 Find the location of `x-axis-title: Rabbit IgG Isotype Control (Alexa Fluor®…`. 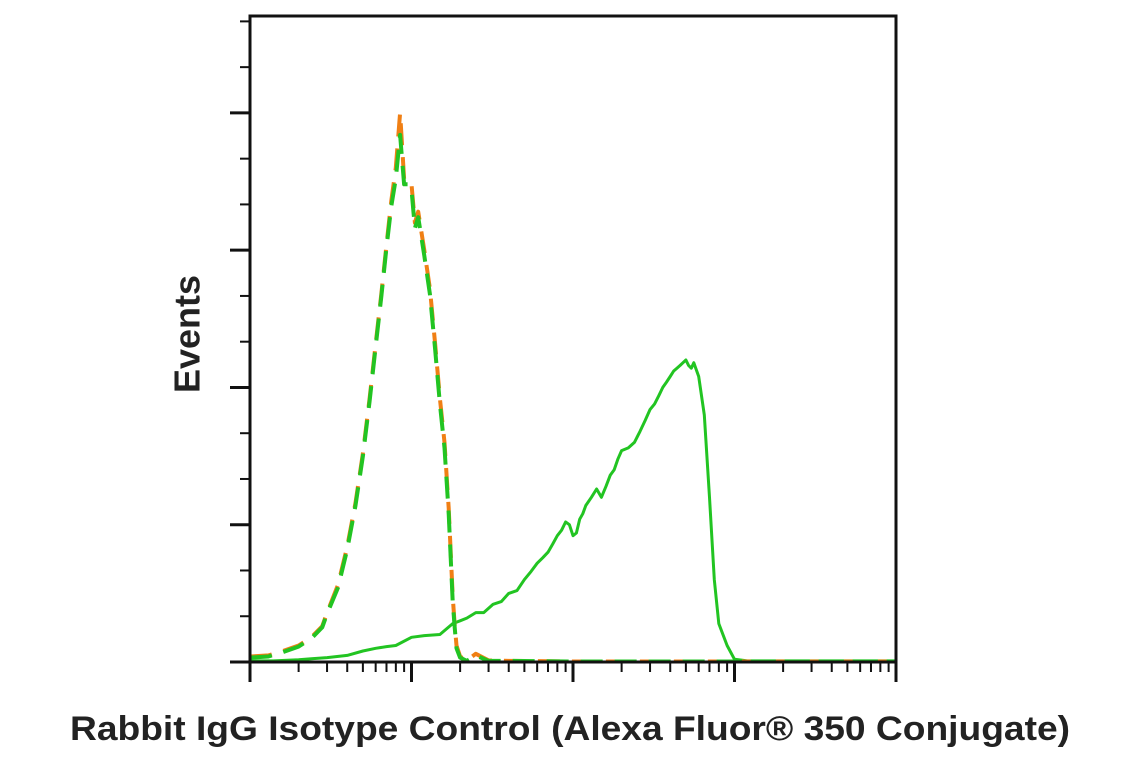

x-axis-title: Rabbit IgG Isotype Control (Alexa Fluor®… is located at coordinates (570, 729).